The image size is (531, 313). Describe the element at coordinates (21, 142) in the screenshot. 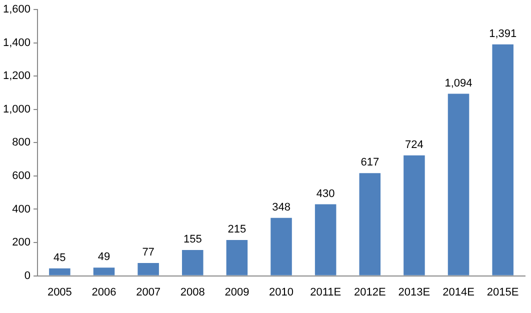

I see `y-tick-label: 800` at that location.